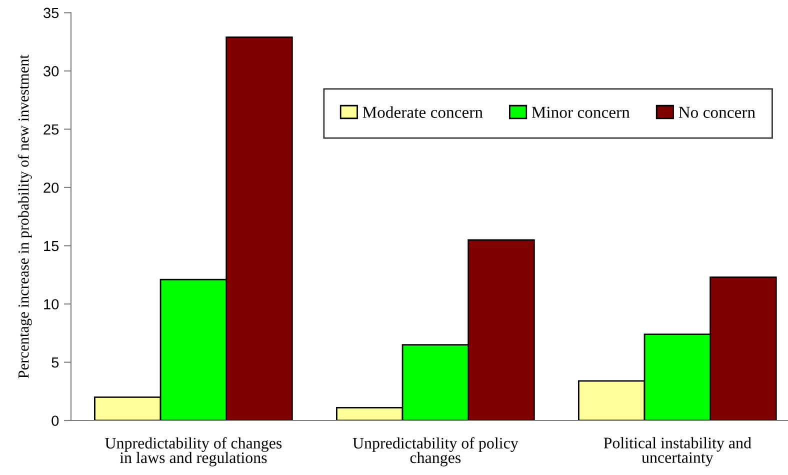 Image resolution: width=788 pixels, height=475 pixels. What do you see at coordinates (55, 362) in the screenshot?
I see `y-tick-label: 5` at bounding box center [55, 362].